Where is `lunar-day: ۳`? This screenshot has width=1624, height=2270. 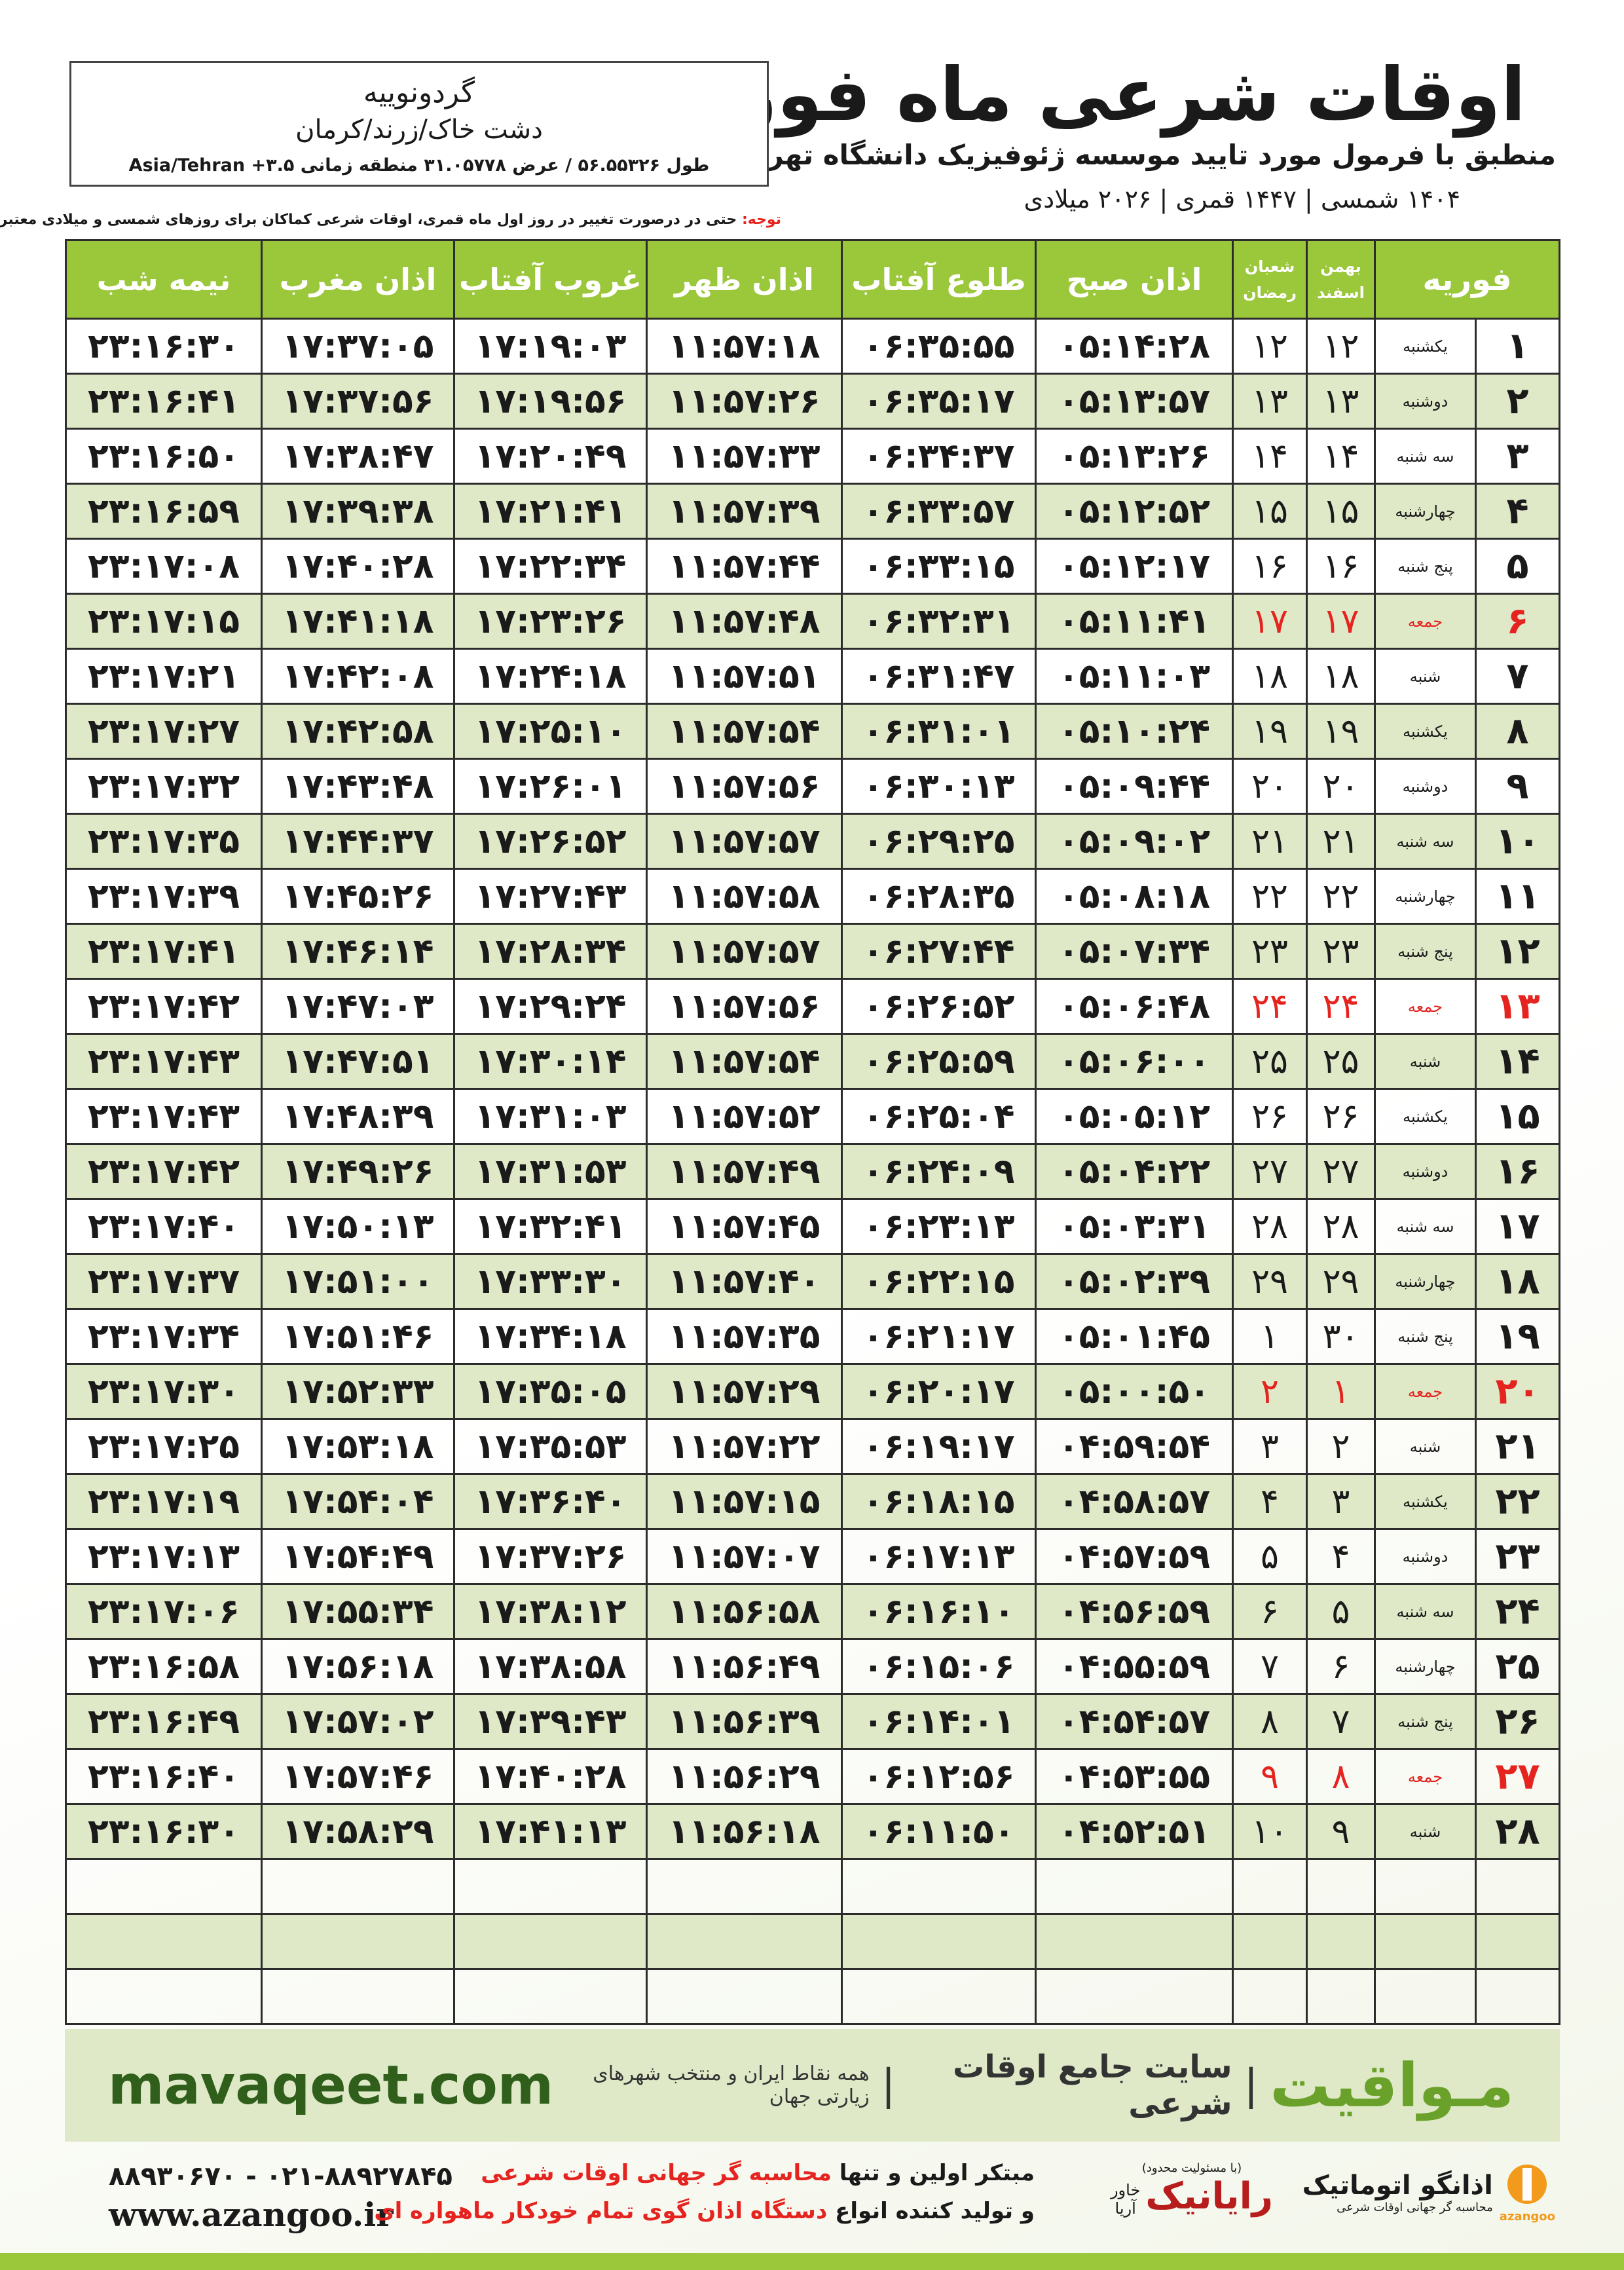 lunar-day: ۳ is located at coordinates (1270, 1446).